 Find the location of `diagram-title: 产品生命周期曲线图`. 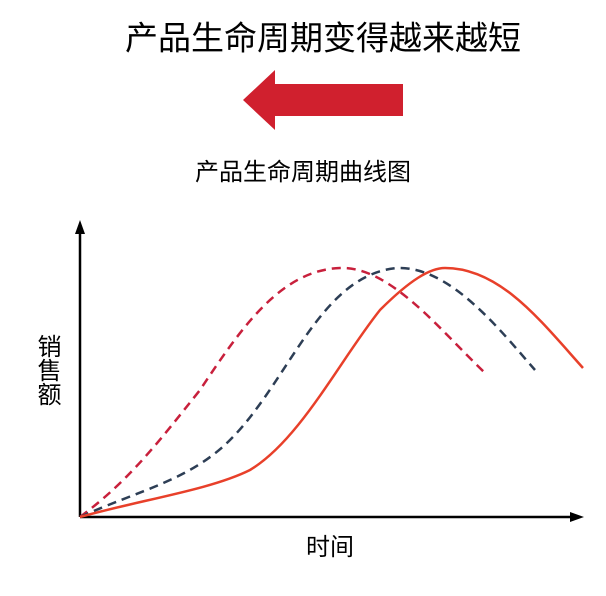

diagram-title: 产品生命周期曲线图 is located at coordinates (303, 172).